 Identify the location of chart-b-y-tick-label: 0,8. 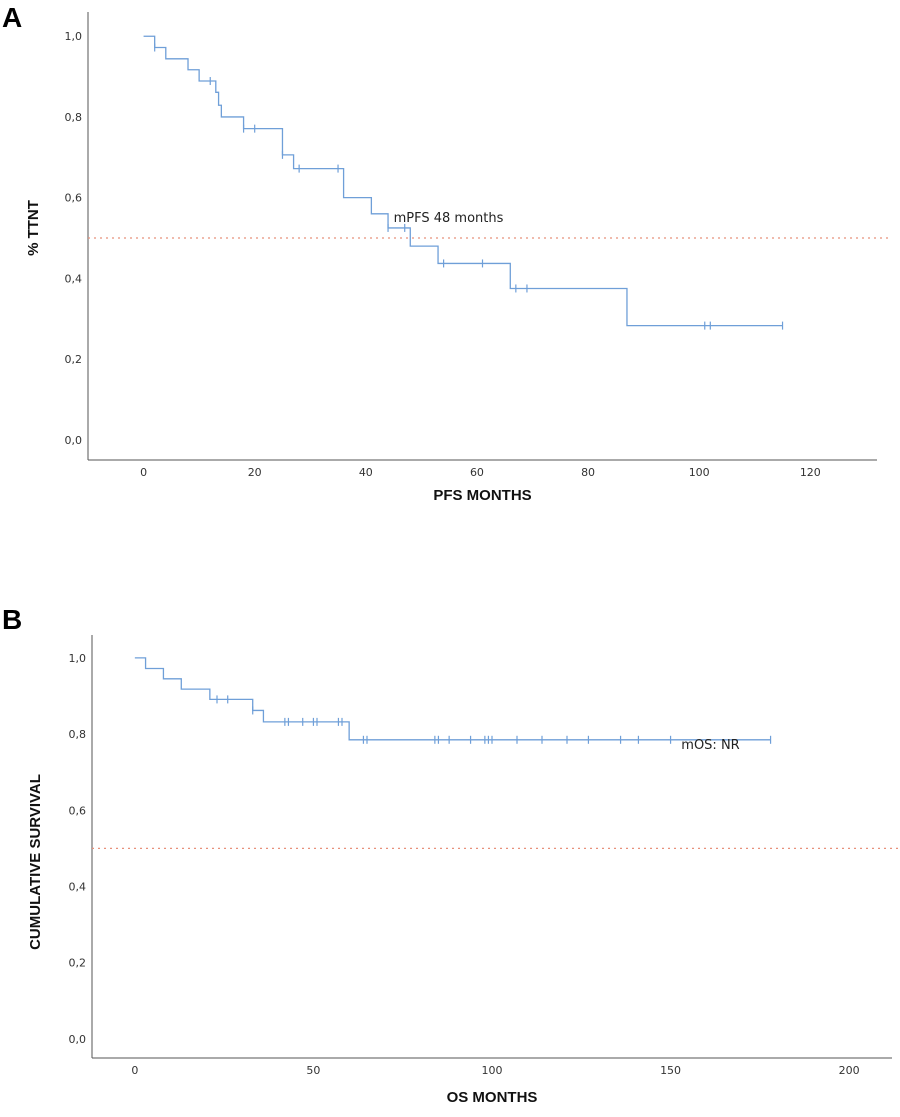
(78, 734).